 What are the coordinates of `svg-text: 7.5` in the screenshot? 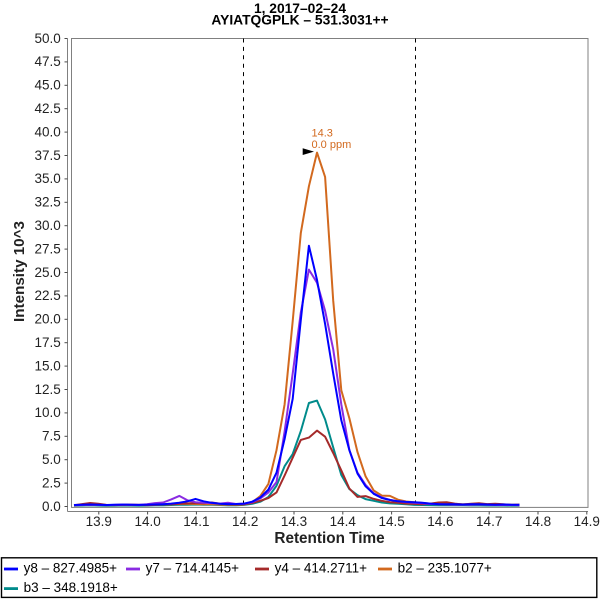 It's located at (51, 436).